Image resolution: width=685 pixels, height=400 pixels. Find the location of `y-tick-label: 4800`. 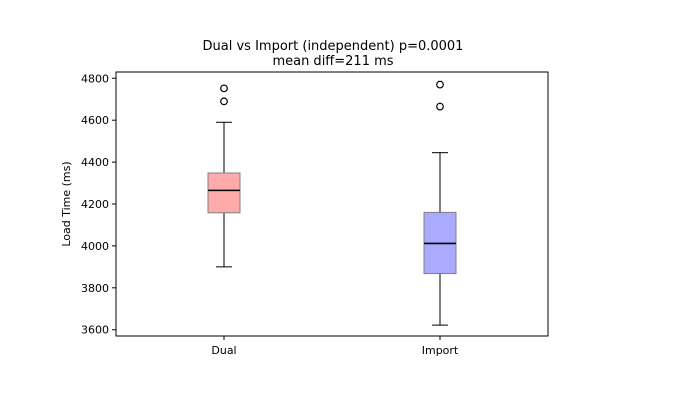

y-tick-label: 4800 is located at coordinates (95, 78).